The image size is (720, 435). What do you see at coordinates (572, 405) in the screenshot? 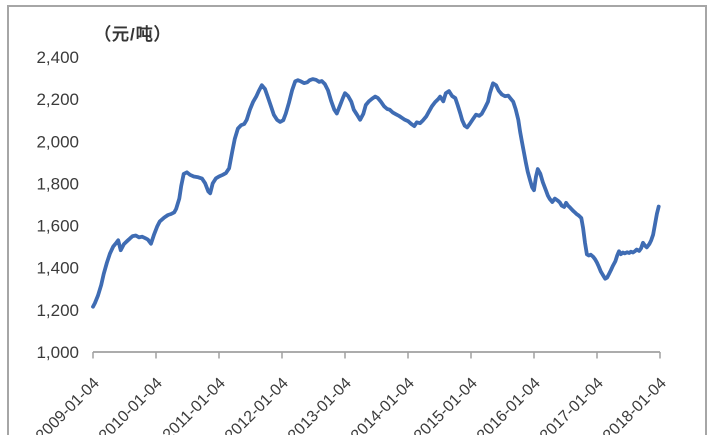
I see `x-tick-label: 2017-01-04` at bounding box center [572, 405].